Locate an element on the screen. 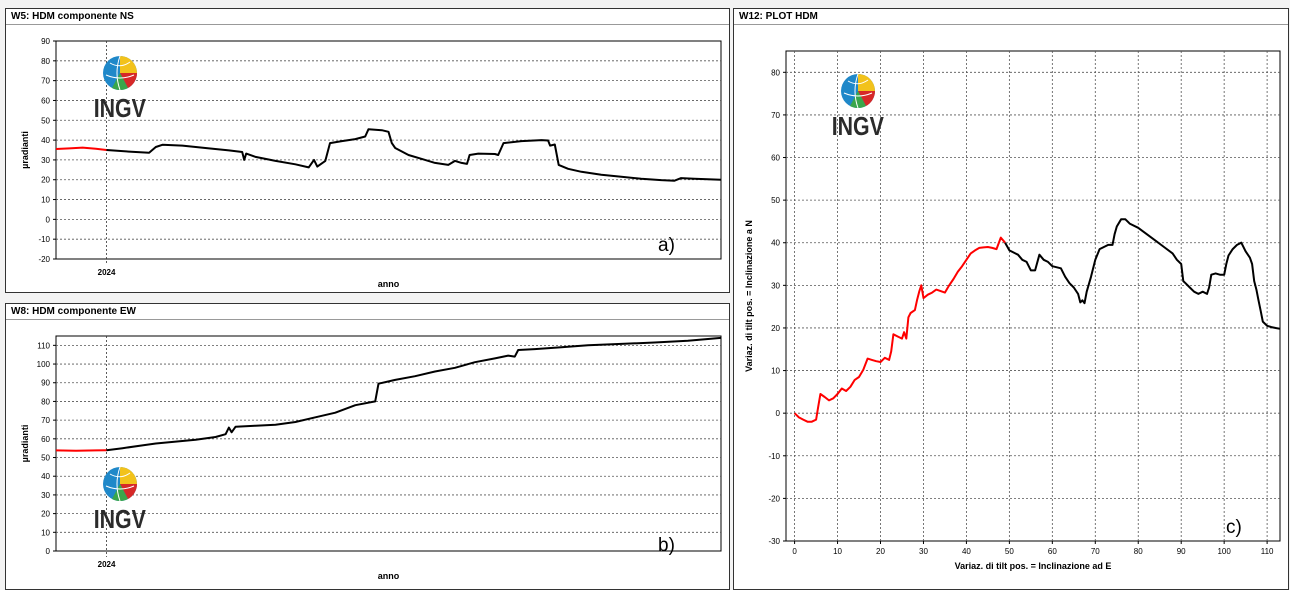 The width and height of the screenshot is (1290, 590). x-tick-label: 50 is located at coordinates (1009, 551).